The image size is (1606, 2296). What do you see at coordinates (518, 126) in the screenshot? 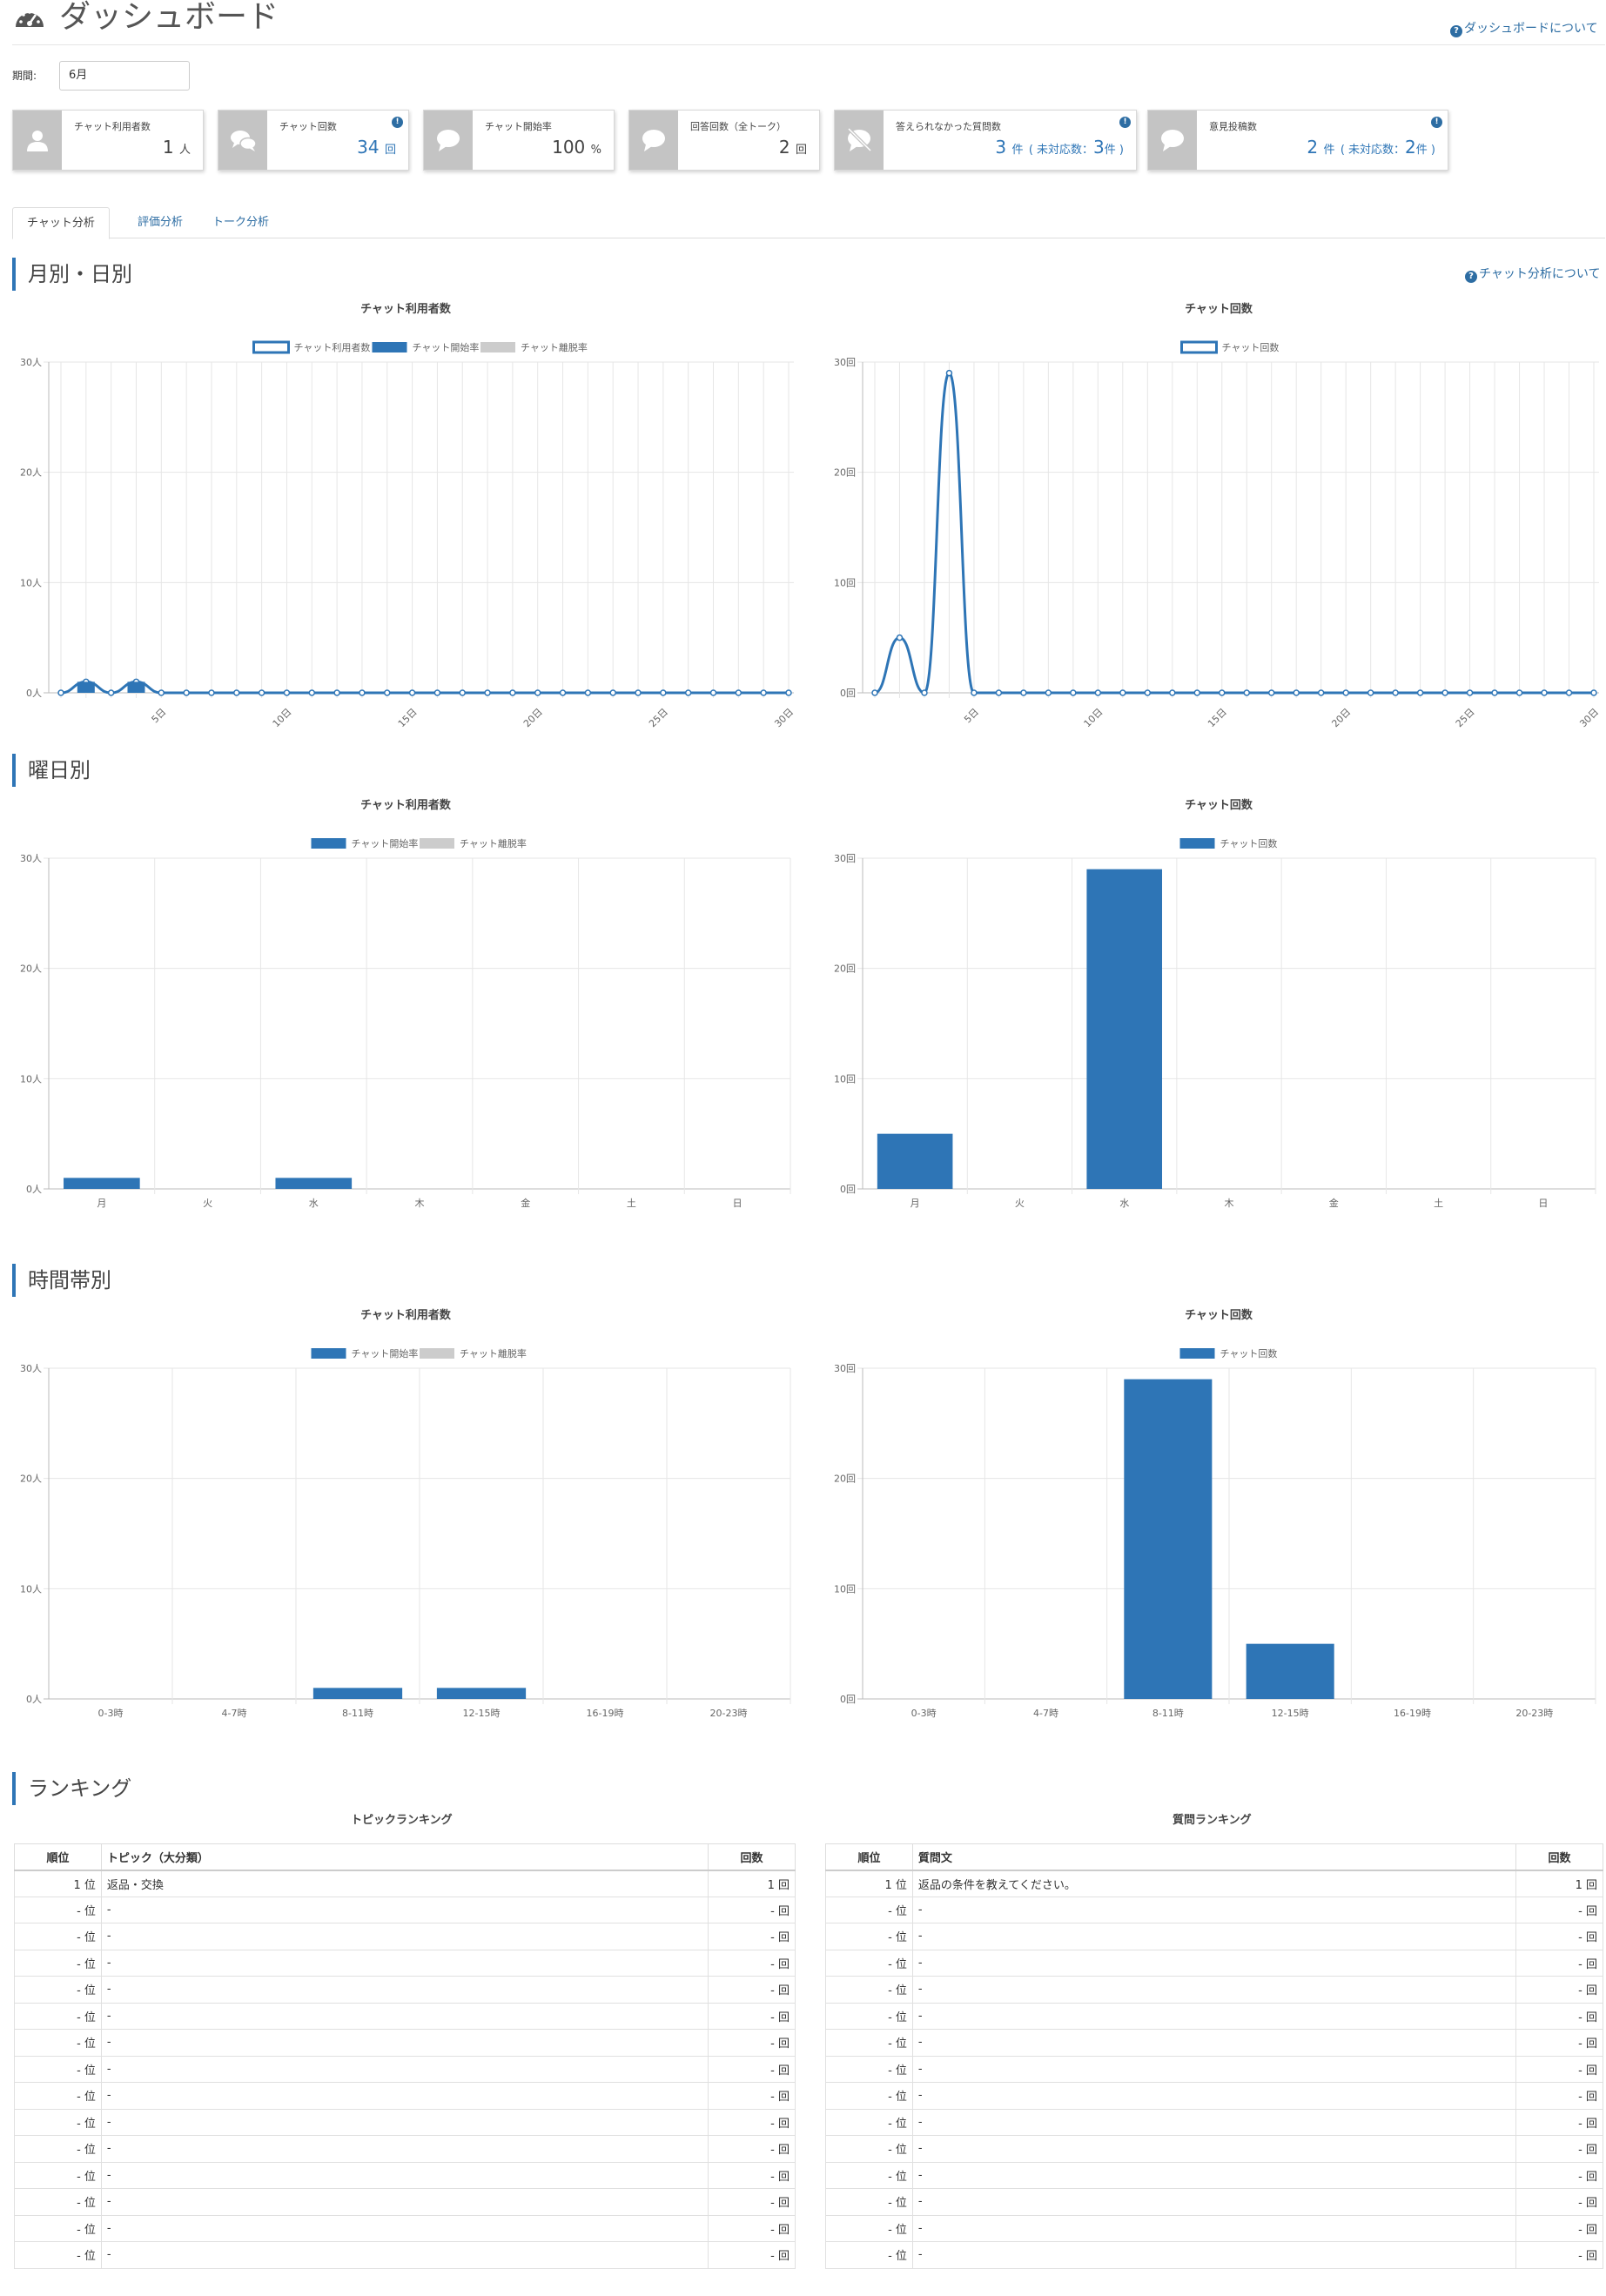
I see `card-label: チャット開始率` at bounding box center [518, 126].